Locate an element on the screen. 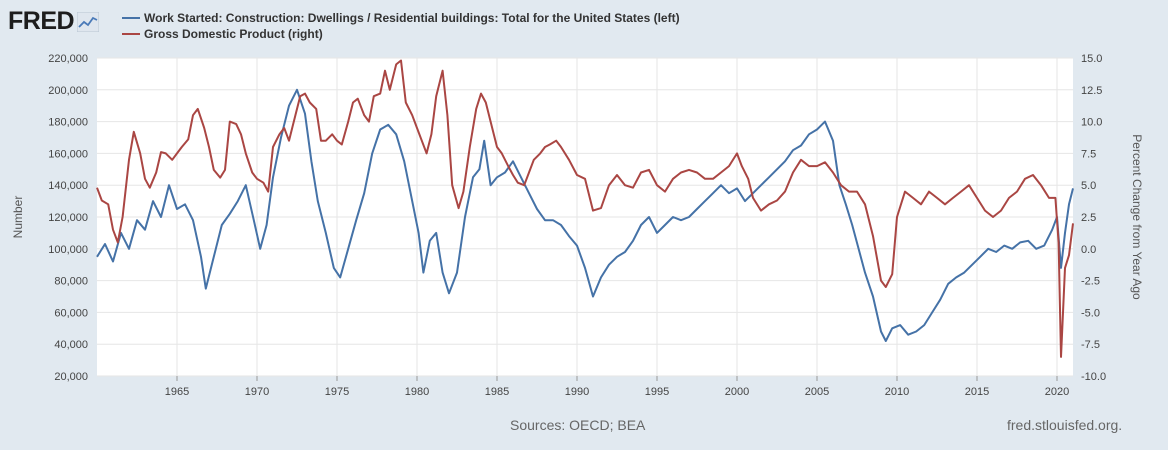 The width and height of the screenshot is (1168, 450). x-axis-tick-label: 2010 is located at coordinates (897, 392).